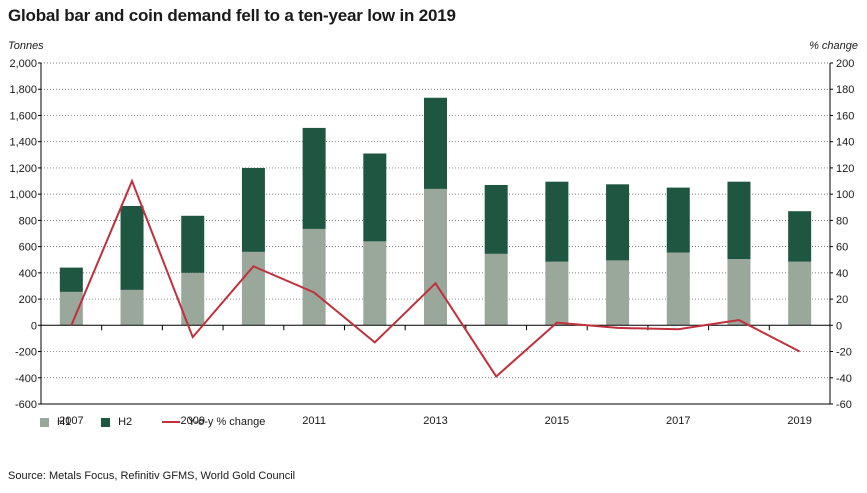  What do you see at coordinates (23, 143) in the screenshot?
I see `y-tick-label: 1,400` at bounding box center [23, 143].